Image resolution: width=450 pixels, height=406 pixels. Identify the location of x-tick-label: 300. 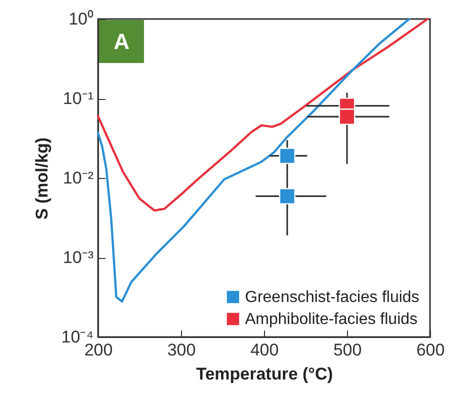
(181, 350).